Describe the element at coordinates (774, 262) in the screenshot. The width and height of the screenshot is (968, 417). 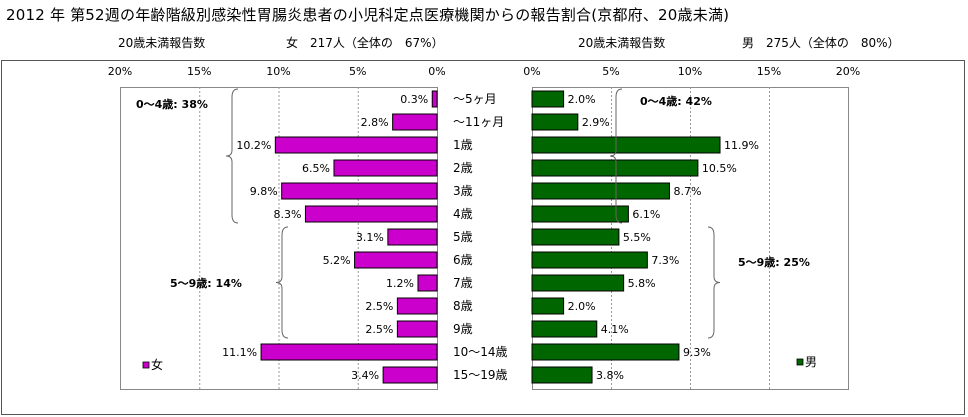
I see `male-group-label: 5～9歳: 25%` at that location.